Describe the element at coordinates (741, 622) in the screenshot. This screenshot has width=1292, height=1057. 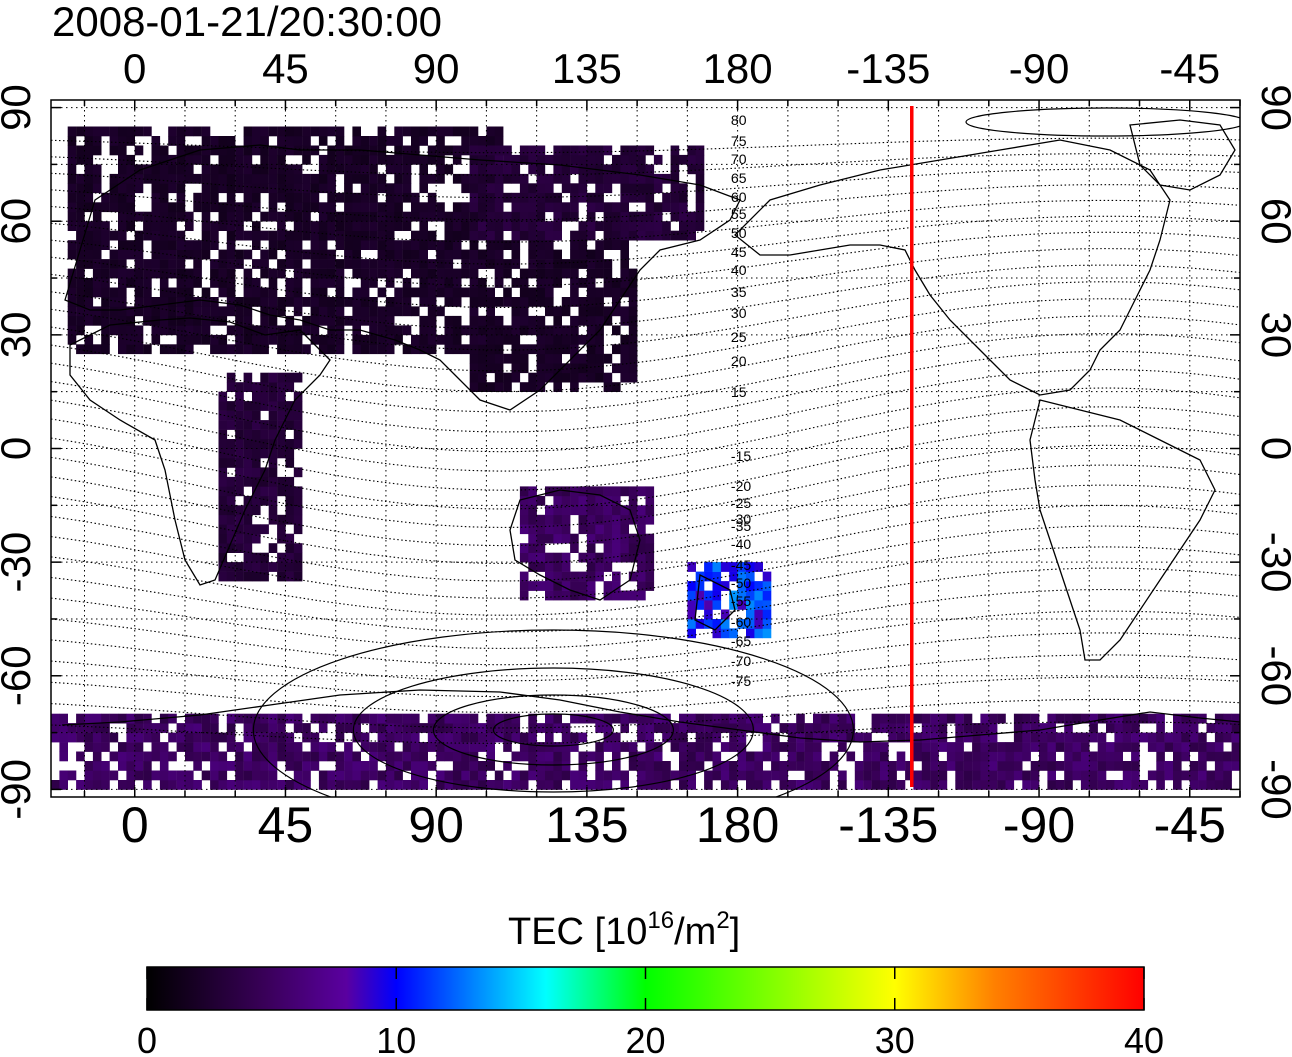
I see `contour-label-south: -60` at that location.